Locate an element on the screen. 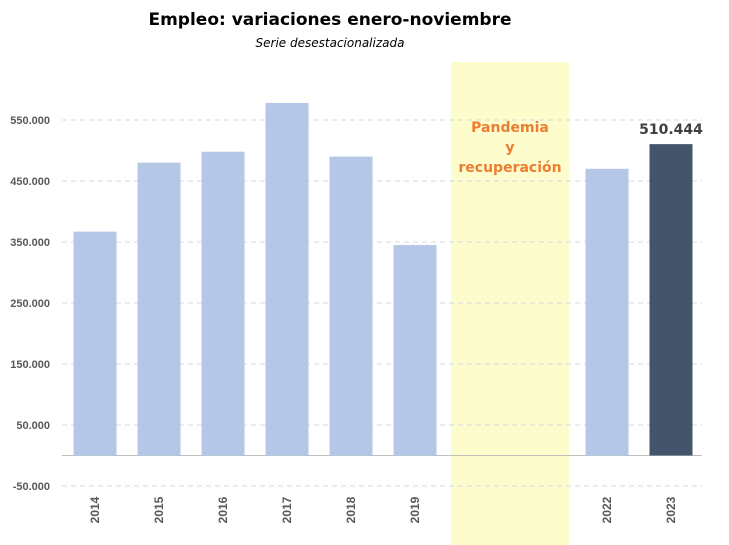  y-tick-label: -50.000 is located at coordinates (31, 487).